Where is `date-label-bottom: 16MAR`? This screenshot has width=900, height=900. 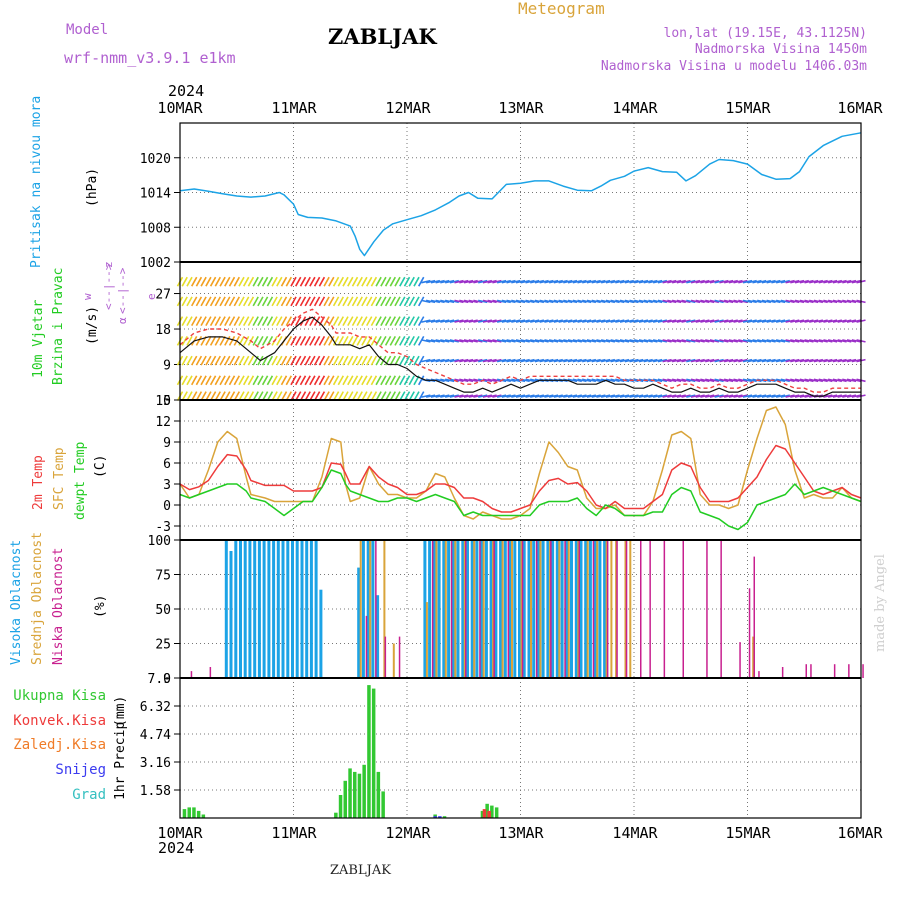 date-label-bottom: 16MAR is located at coordinates (860, 833).